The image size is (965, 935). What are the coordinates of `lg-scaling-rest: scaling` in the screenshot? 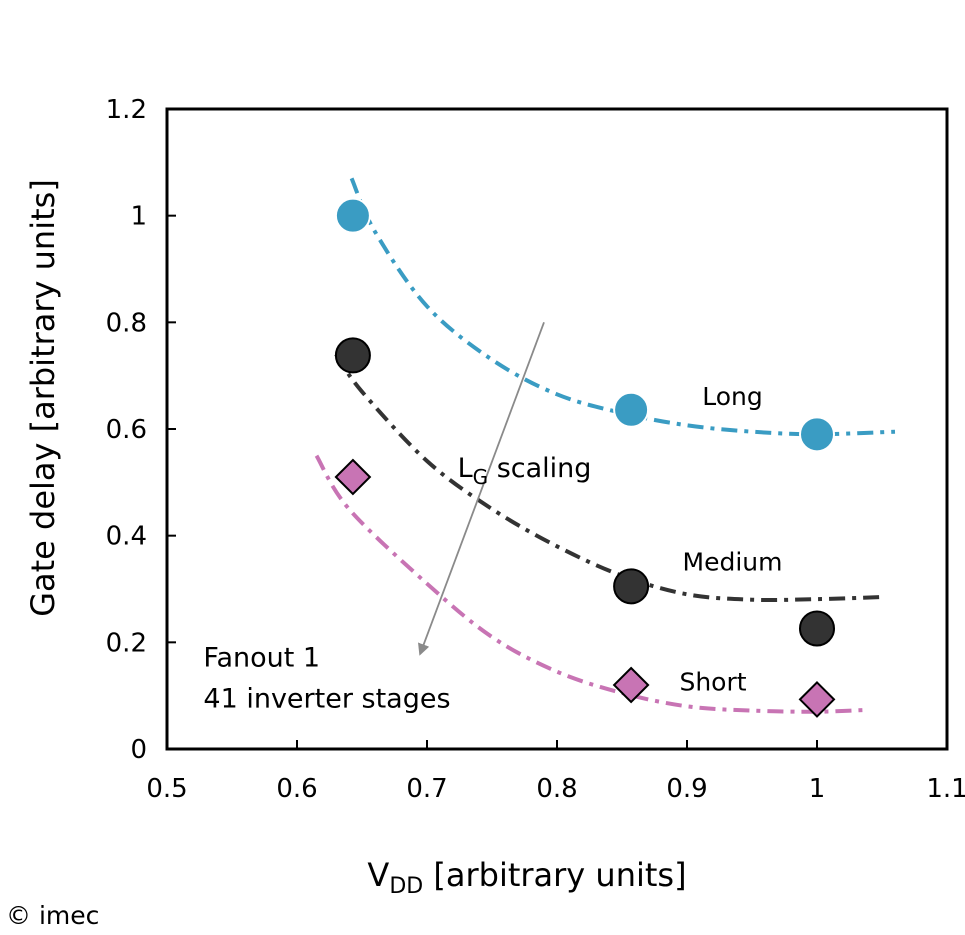 It's located at (539, 468).